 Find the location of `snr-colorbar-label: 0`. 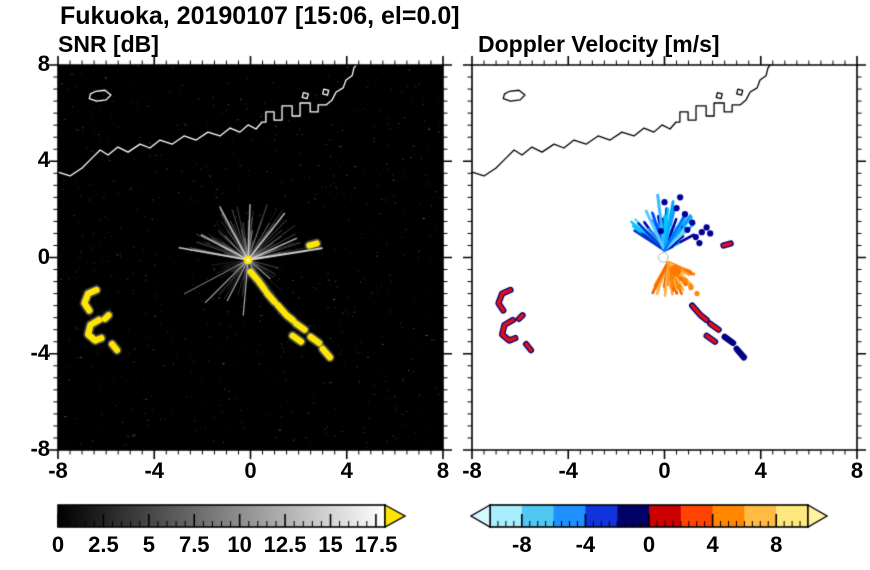

snr-colorbar-label: 0 is located at coordinates (58, 544).